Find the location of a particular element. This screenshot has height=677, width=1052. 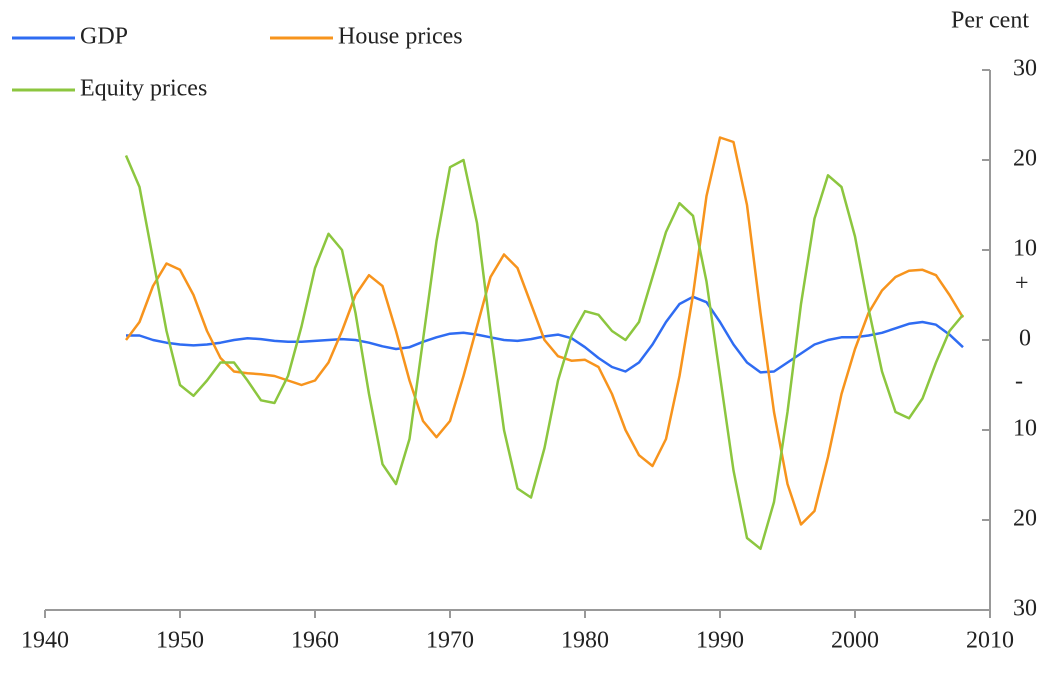

positive-annotation: + is located at coordinates (1022, 284).